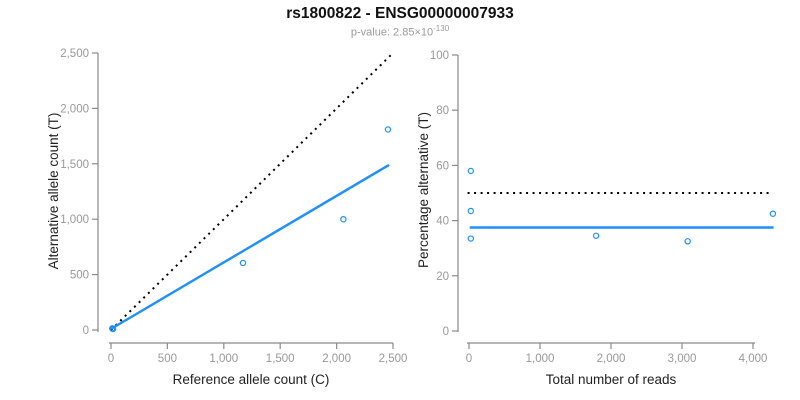  What do you see at coordinates (441, 28) in the screenshot?
I see `p-value-exponent: -130` at bounding box center [441, 28].